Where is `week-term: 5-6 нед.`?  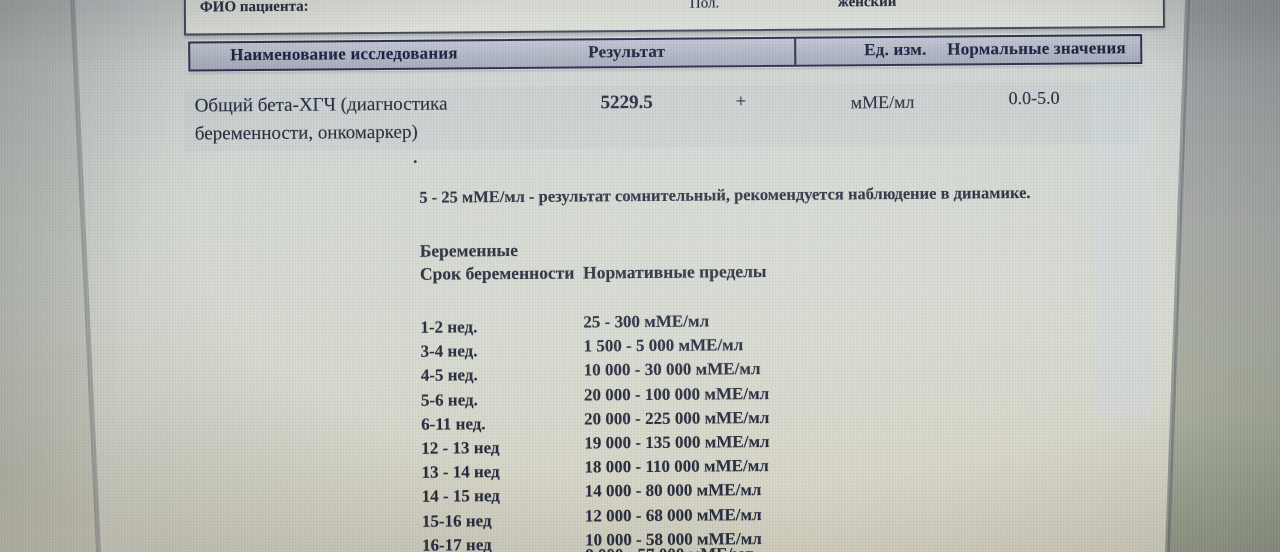
week-term: 5-6 нед. is located at coordinates (449, 399).